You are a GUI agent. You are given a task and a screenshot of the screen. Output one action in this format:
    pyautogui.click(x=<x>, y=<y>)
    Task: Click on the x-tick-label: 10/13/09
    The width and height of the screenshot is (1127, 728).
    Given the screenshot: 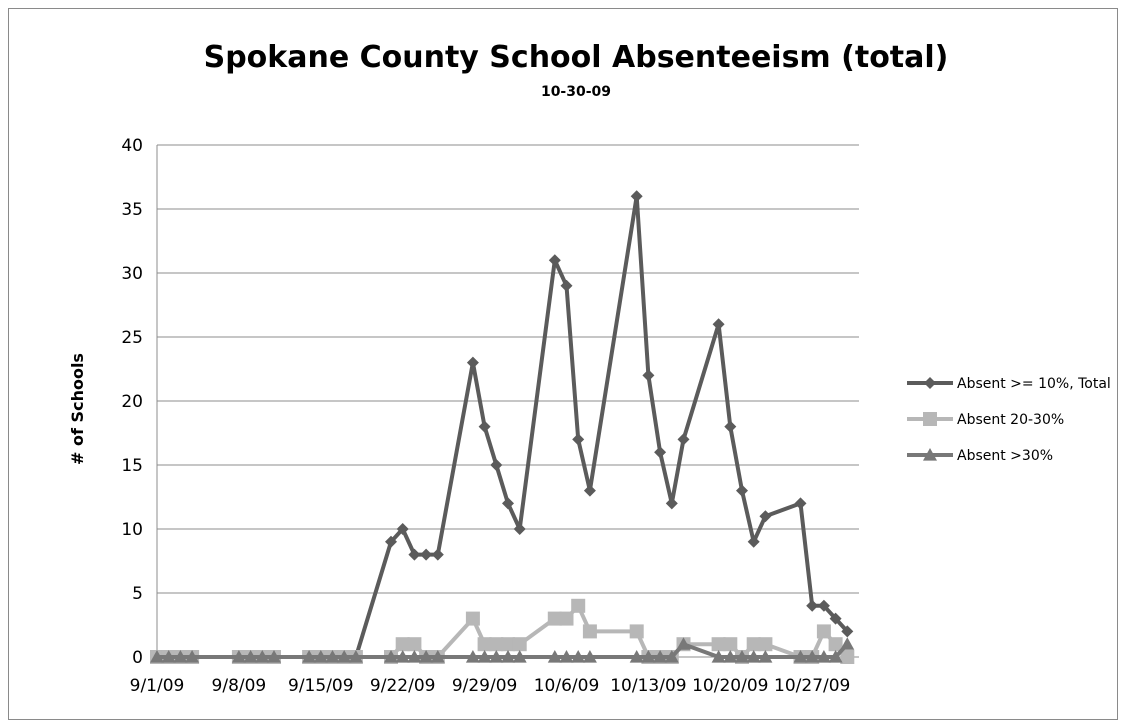 What is the action you would take?
    pyautogui.click(x=648, y=686)
    